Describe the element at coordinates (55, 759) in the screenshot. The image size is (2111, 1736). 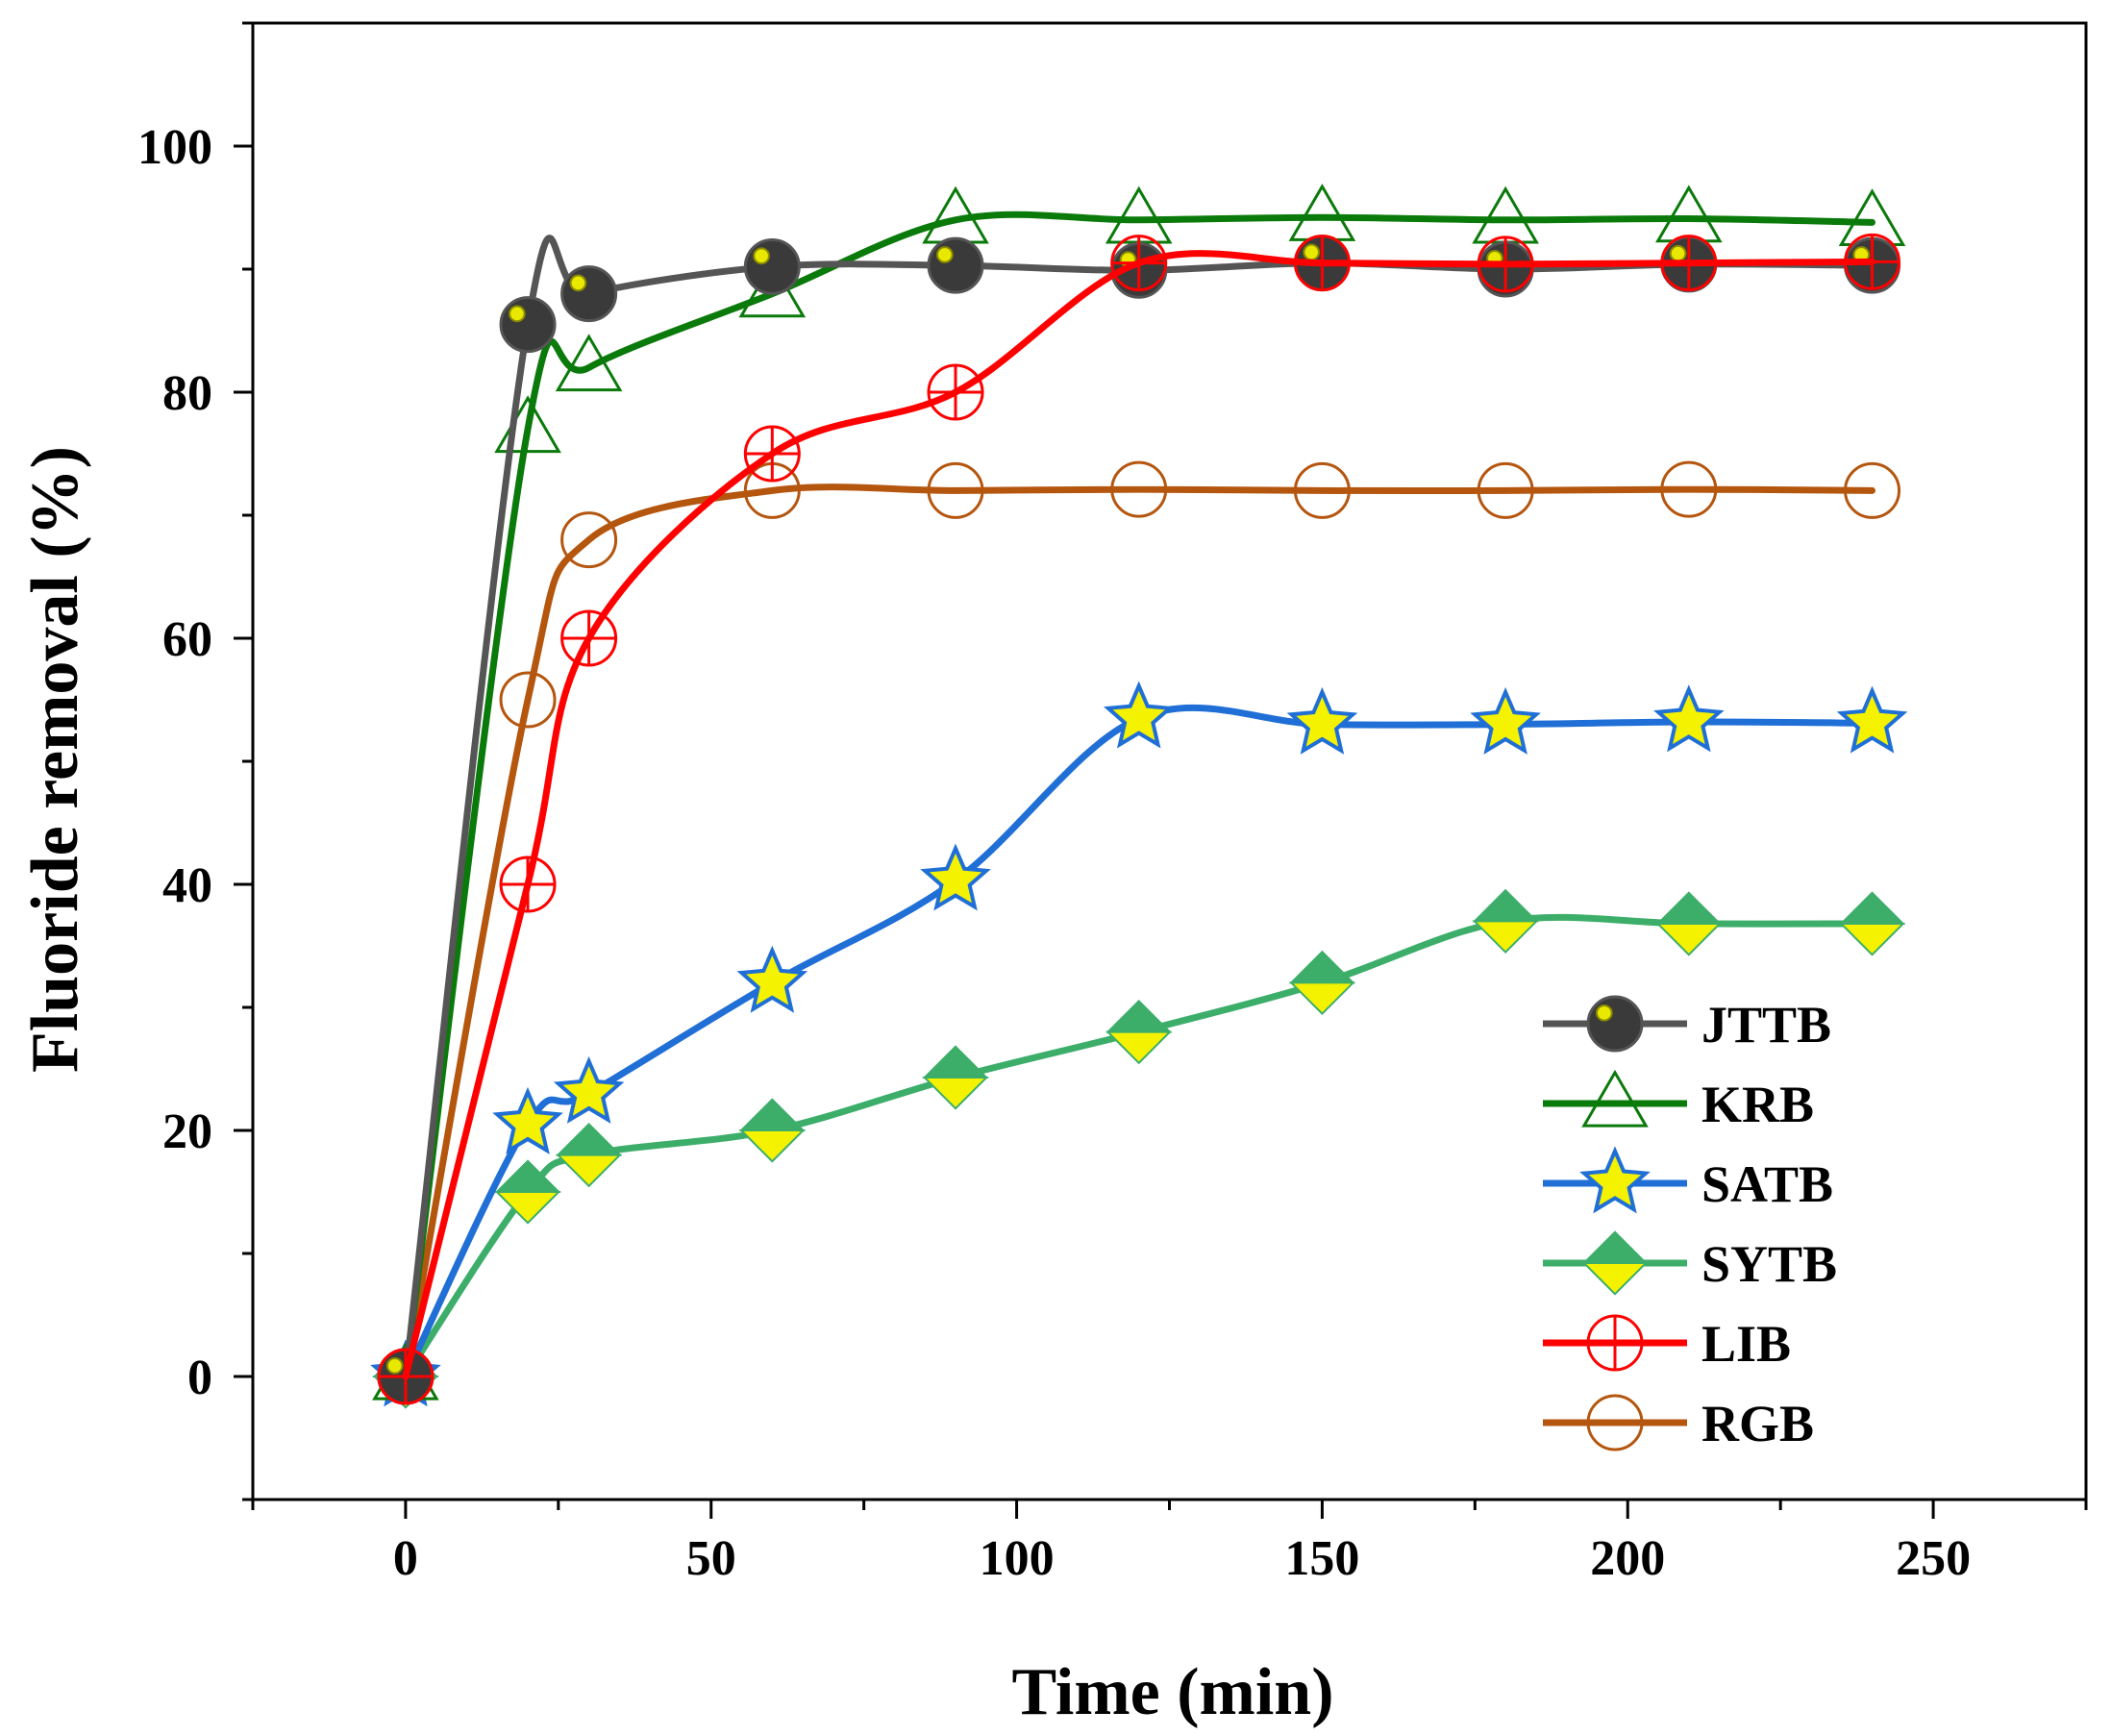
I see `y-axis-title: Fluoride removal (%)` at that location.